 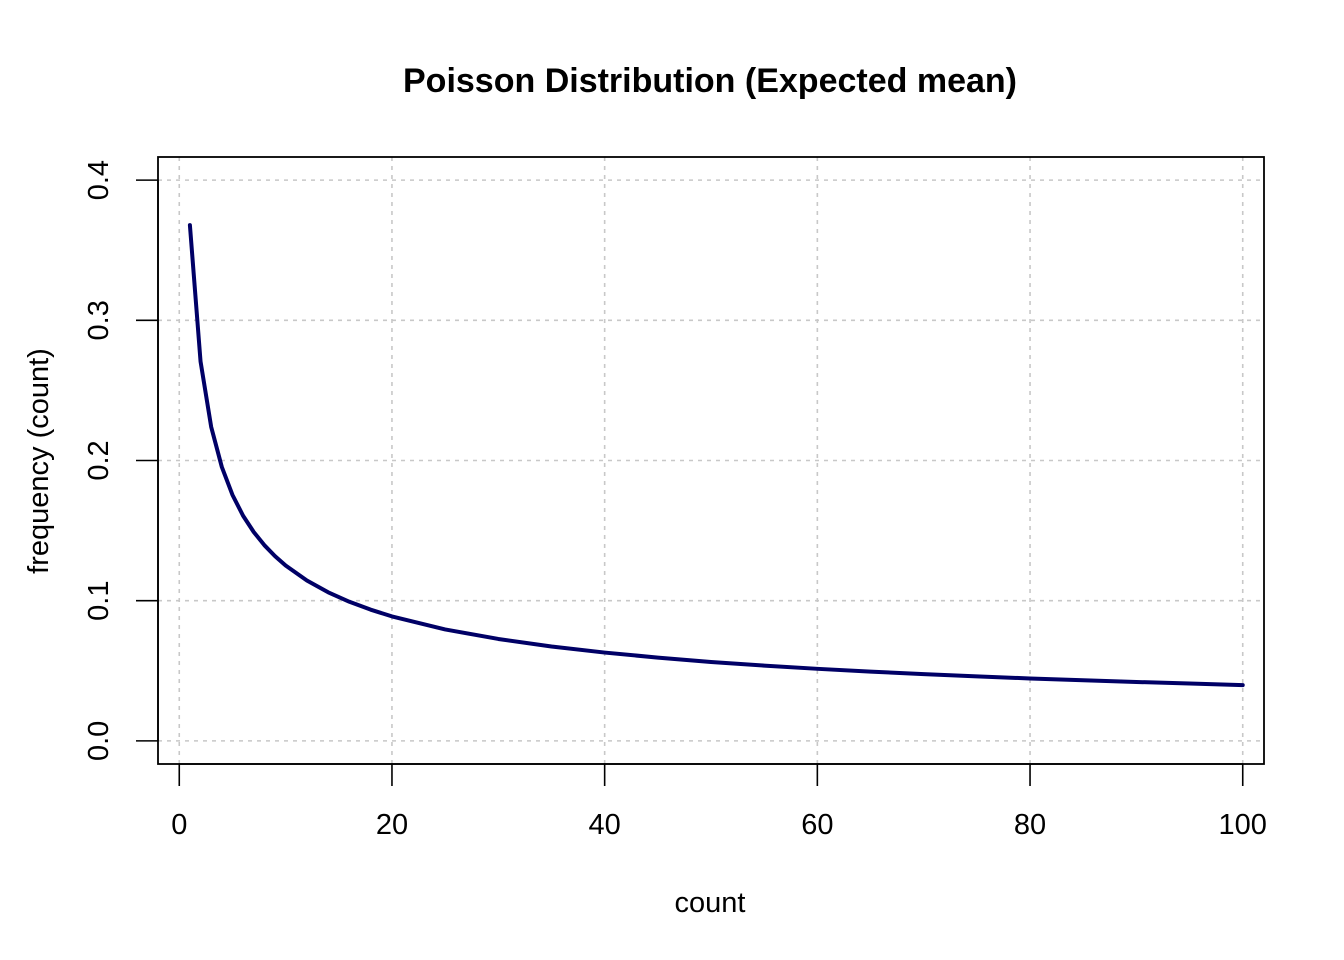 I want to click on x-tick-label: 100, so click(x=1243, y=825).